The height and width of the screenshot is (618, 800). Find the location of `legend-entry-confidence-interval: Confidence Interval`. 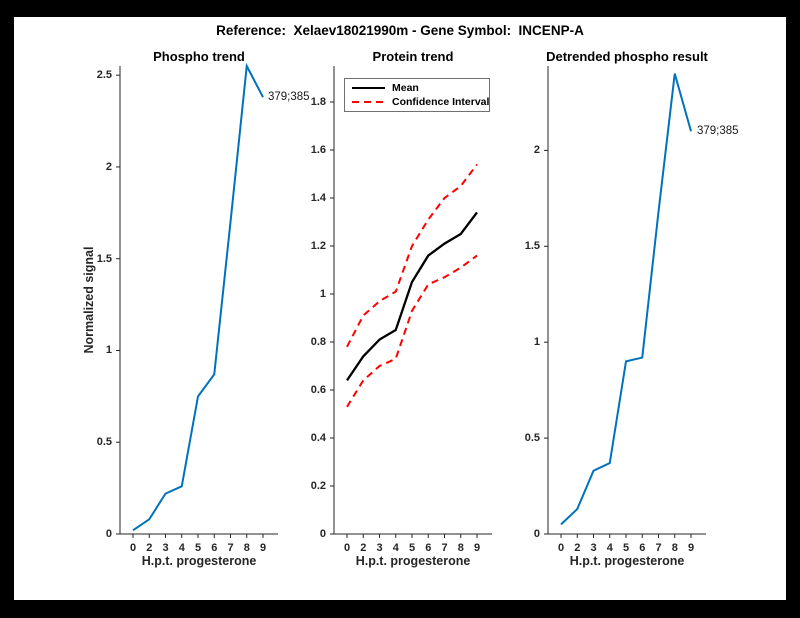

legend-entry-confidence-interval: Confidence Interval is located at coordinates (417, 101).